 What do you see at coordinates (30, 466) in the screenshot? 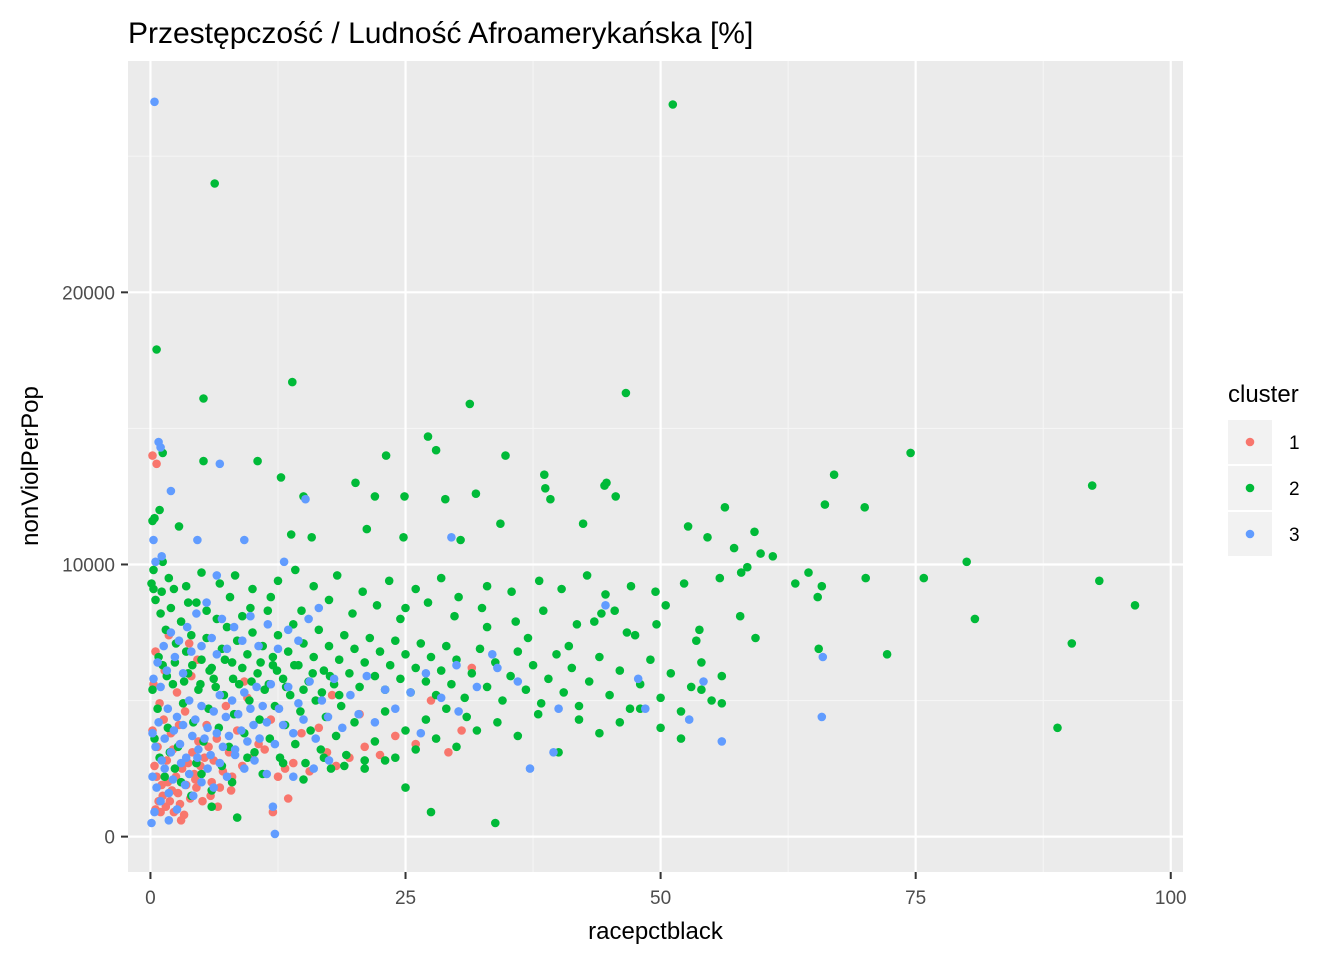
I see `y-axis-title: nonViolPerPop` at bounding box center [30, 466].